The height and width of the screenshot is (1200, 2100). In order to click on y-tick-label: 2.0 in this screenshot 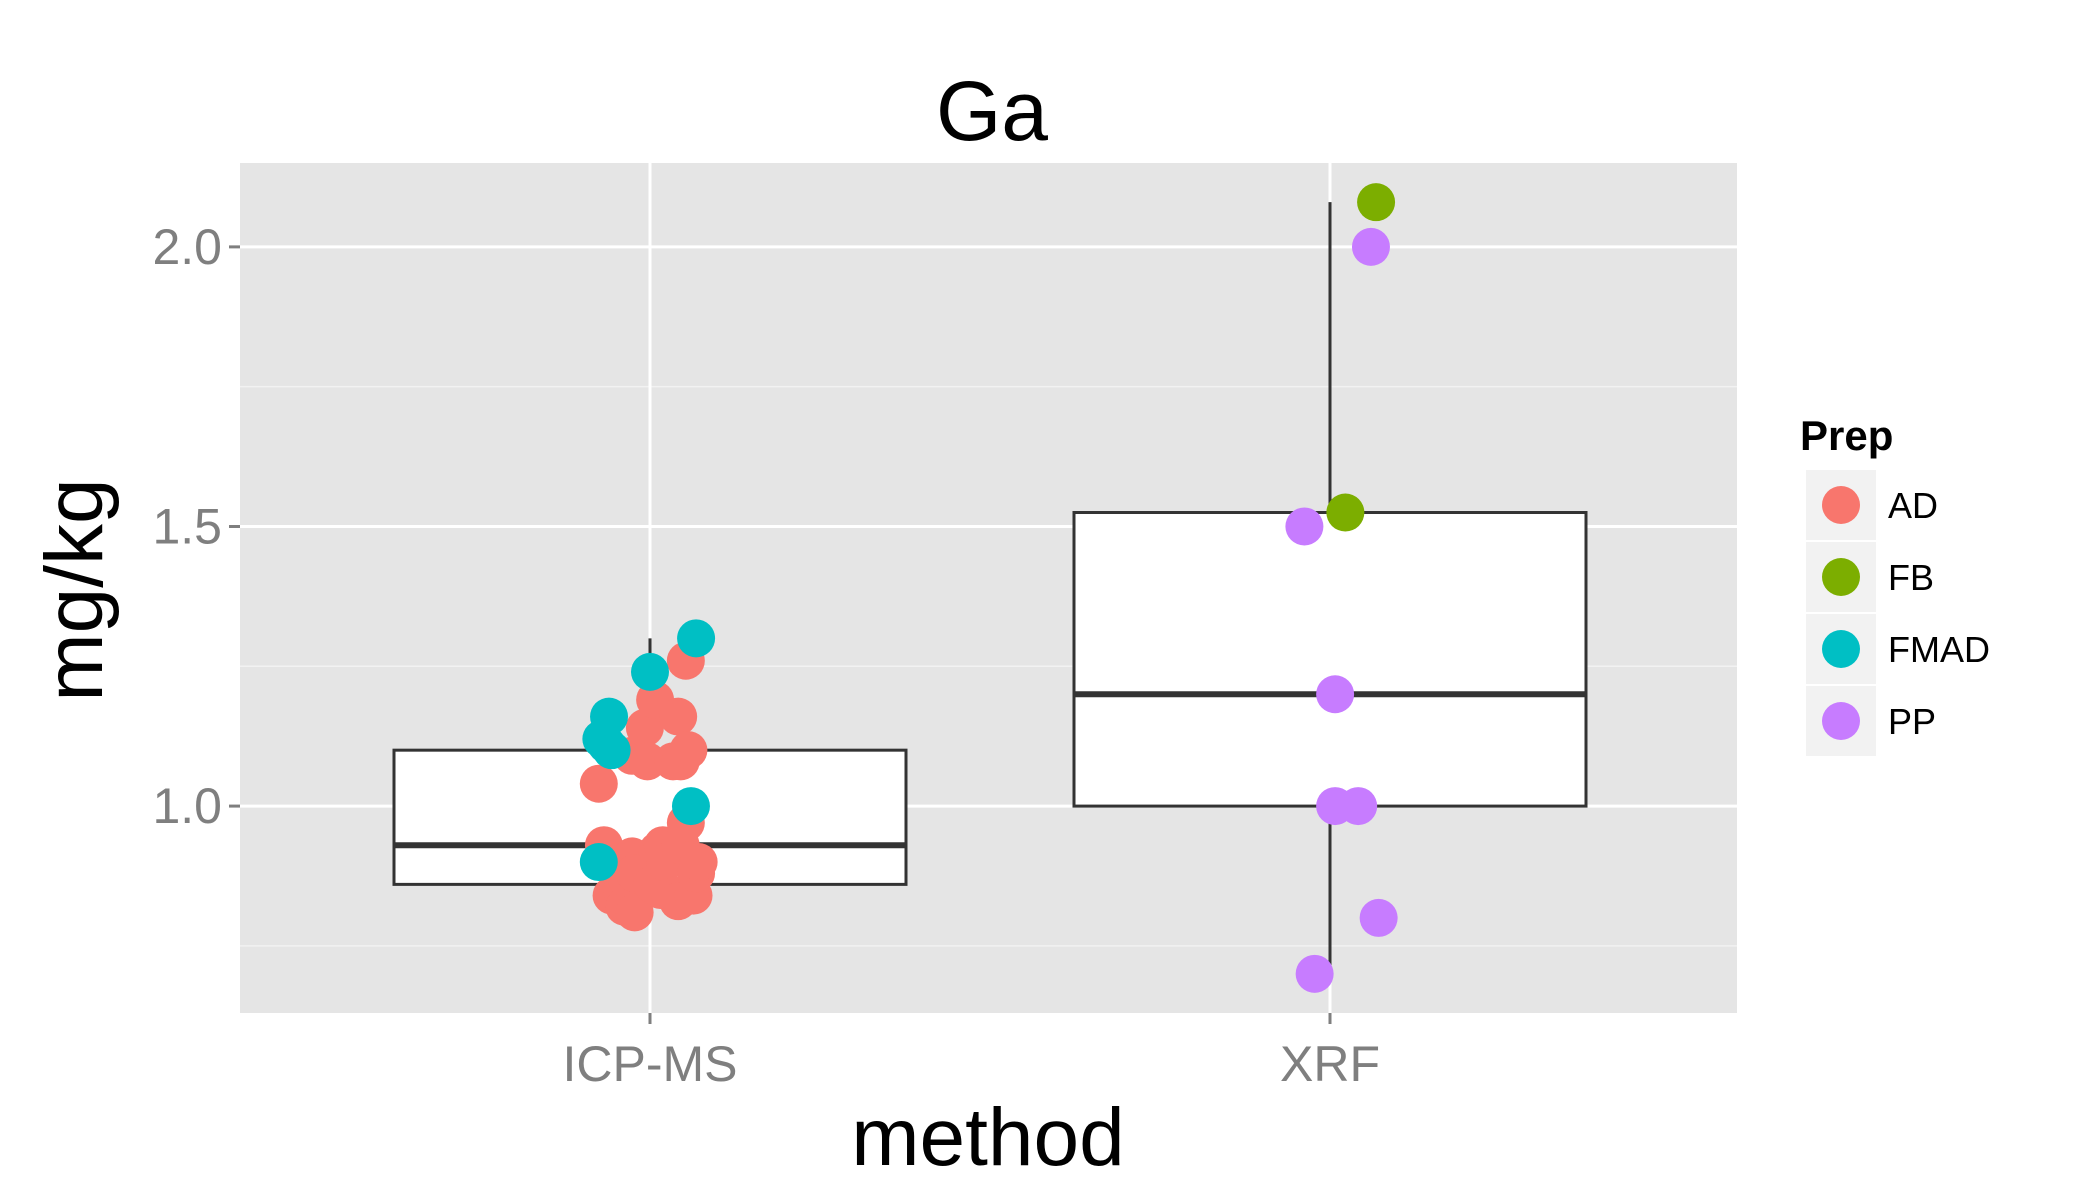, I will do `click(187, 247)`.